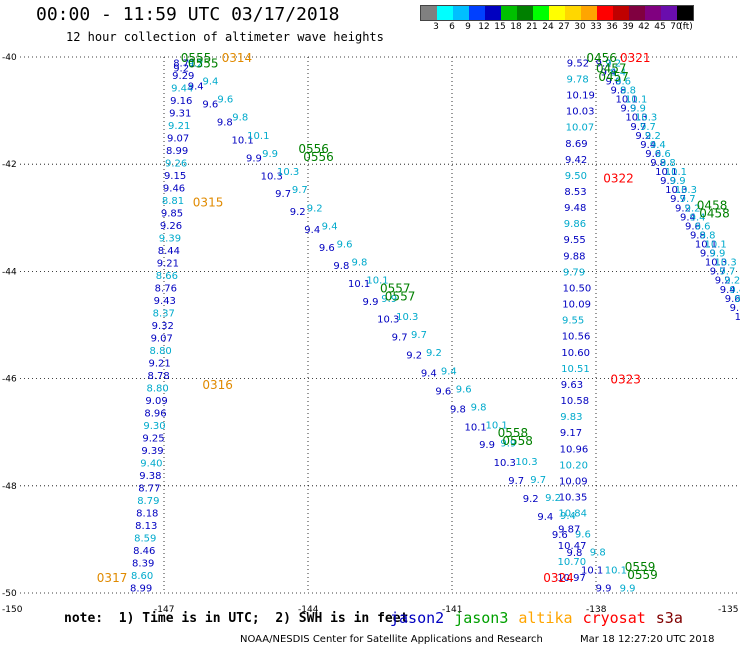  I want to click on time-label: 0555, so click(203, 63).